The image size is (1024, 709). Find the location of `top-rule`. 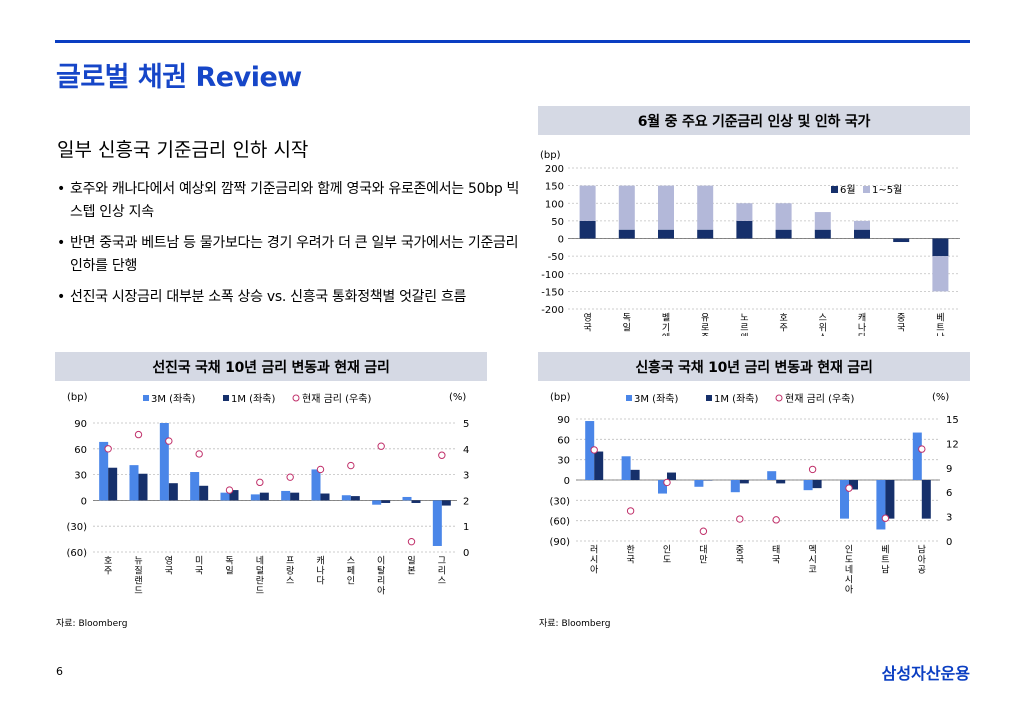

top-rule is located at coordinates (512, 41).